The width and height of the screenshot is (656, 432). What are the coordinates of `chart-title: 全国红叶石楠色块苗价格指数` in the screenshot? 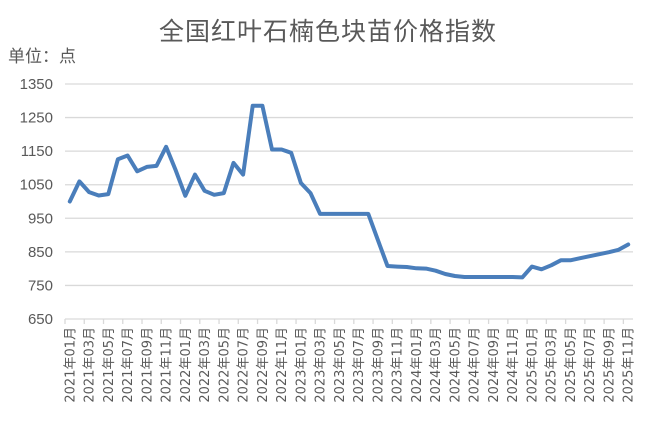 It's located at (327, 31).